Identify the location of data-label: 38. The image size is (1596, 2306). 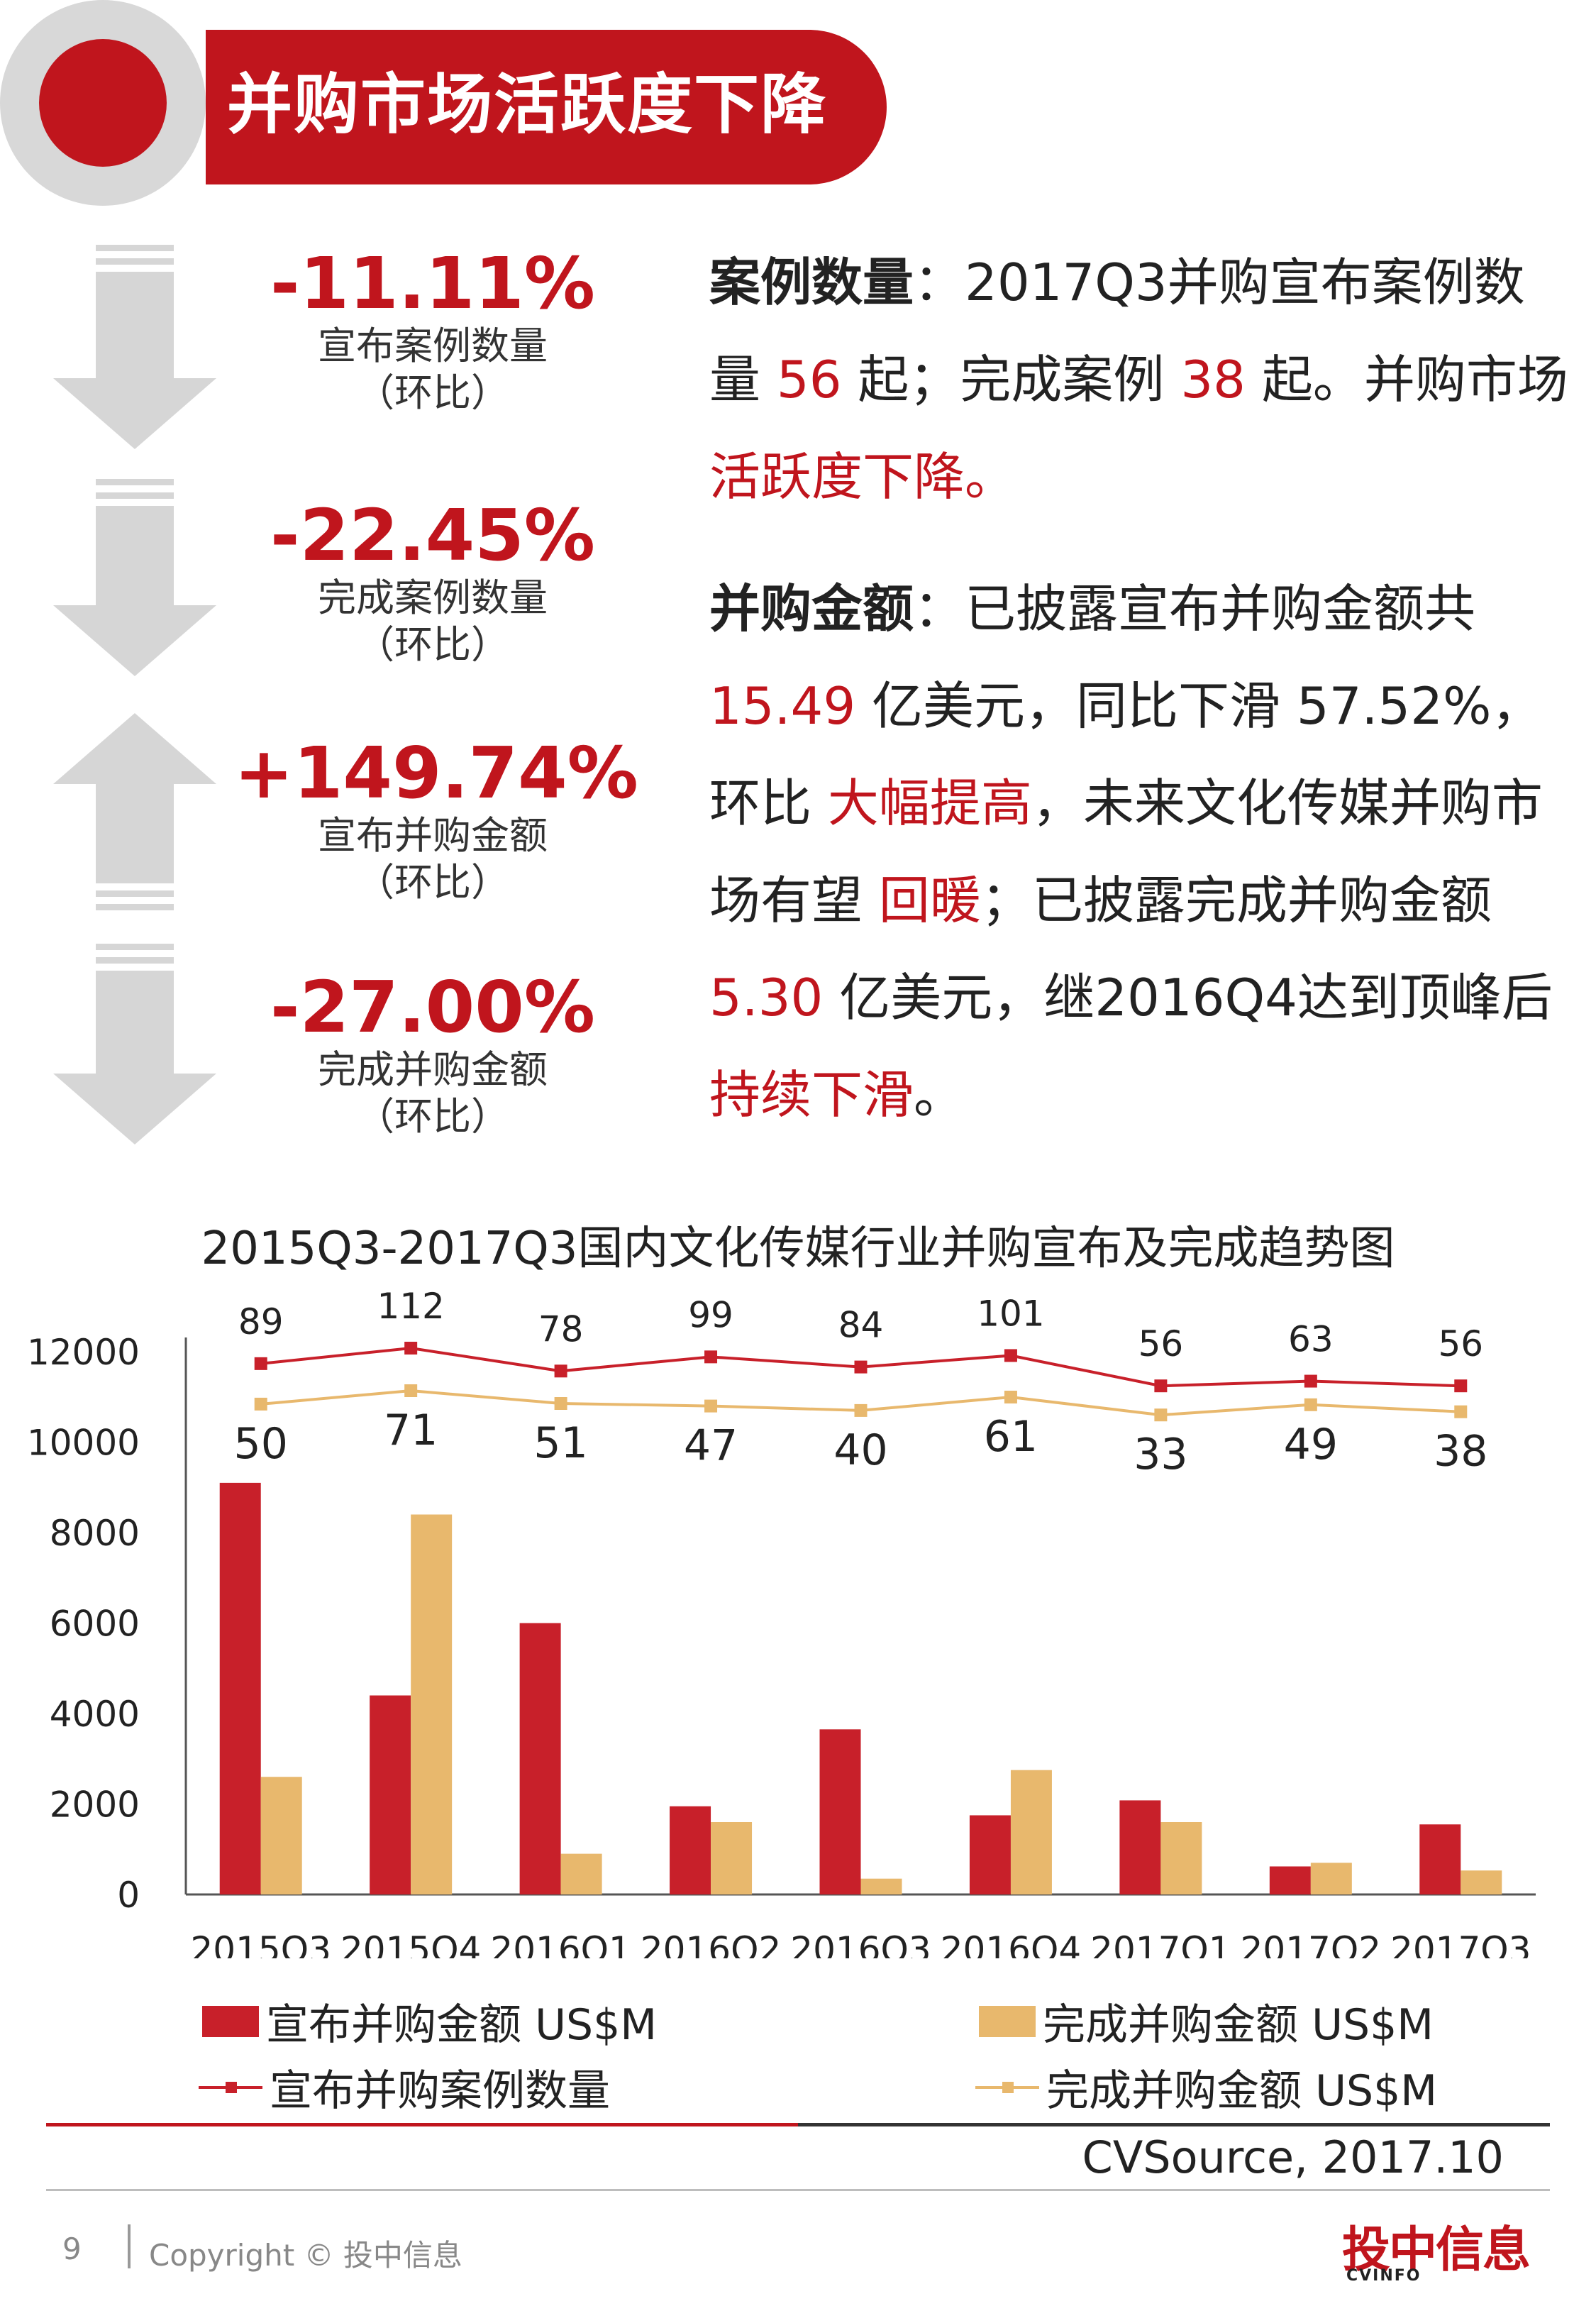
(1460, 1452).